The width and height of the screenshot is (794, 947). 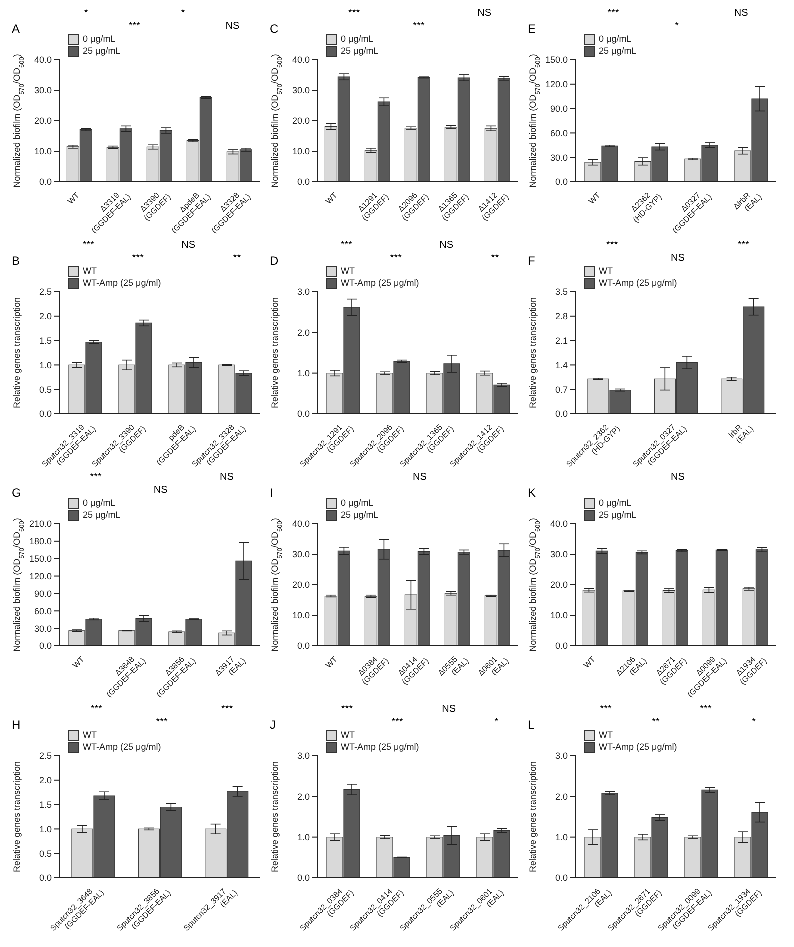 What do you see at coordinates (561, 341) in the screenshot?
I see `y-tick-label: 2.1` at bounding box center [561, 341].